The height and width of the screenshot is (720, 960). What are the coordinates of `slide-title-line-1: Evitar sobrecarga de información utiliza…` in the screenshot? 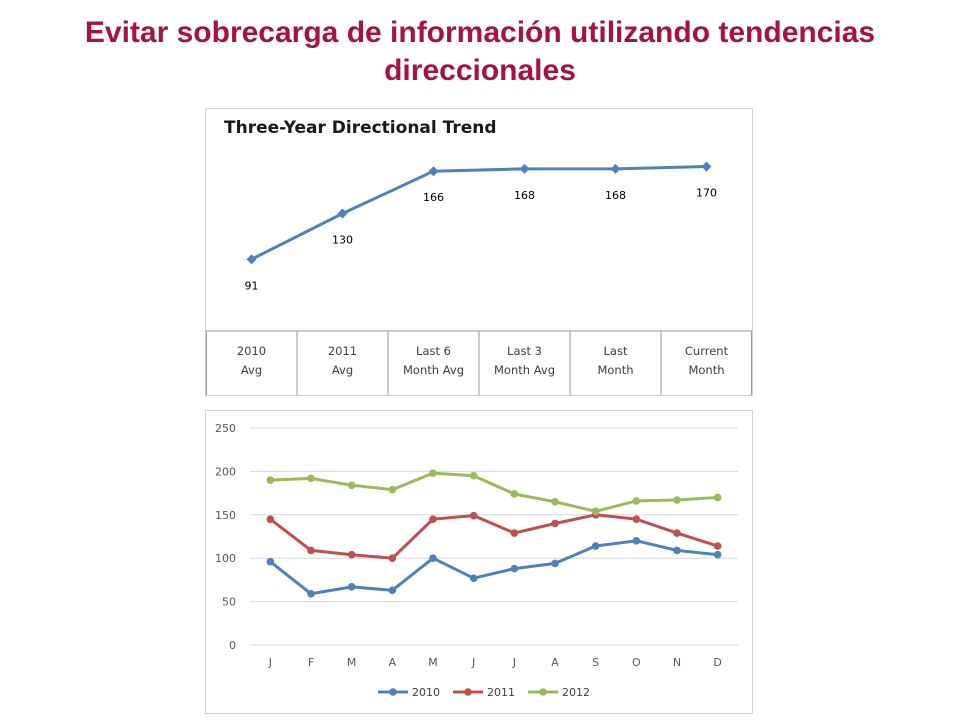 It's located at (480, 32).